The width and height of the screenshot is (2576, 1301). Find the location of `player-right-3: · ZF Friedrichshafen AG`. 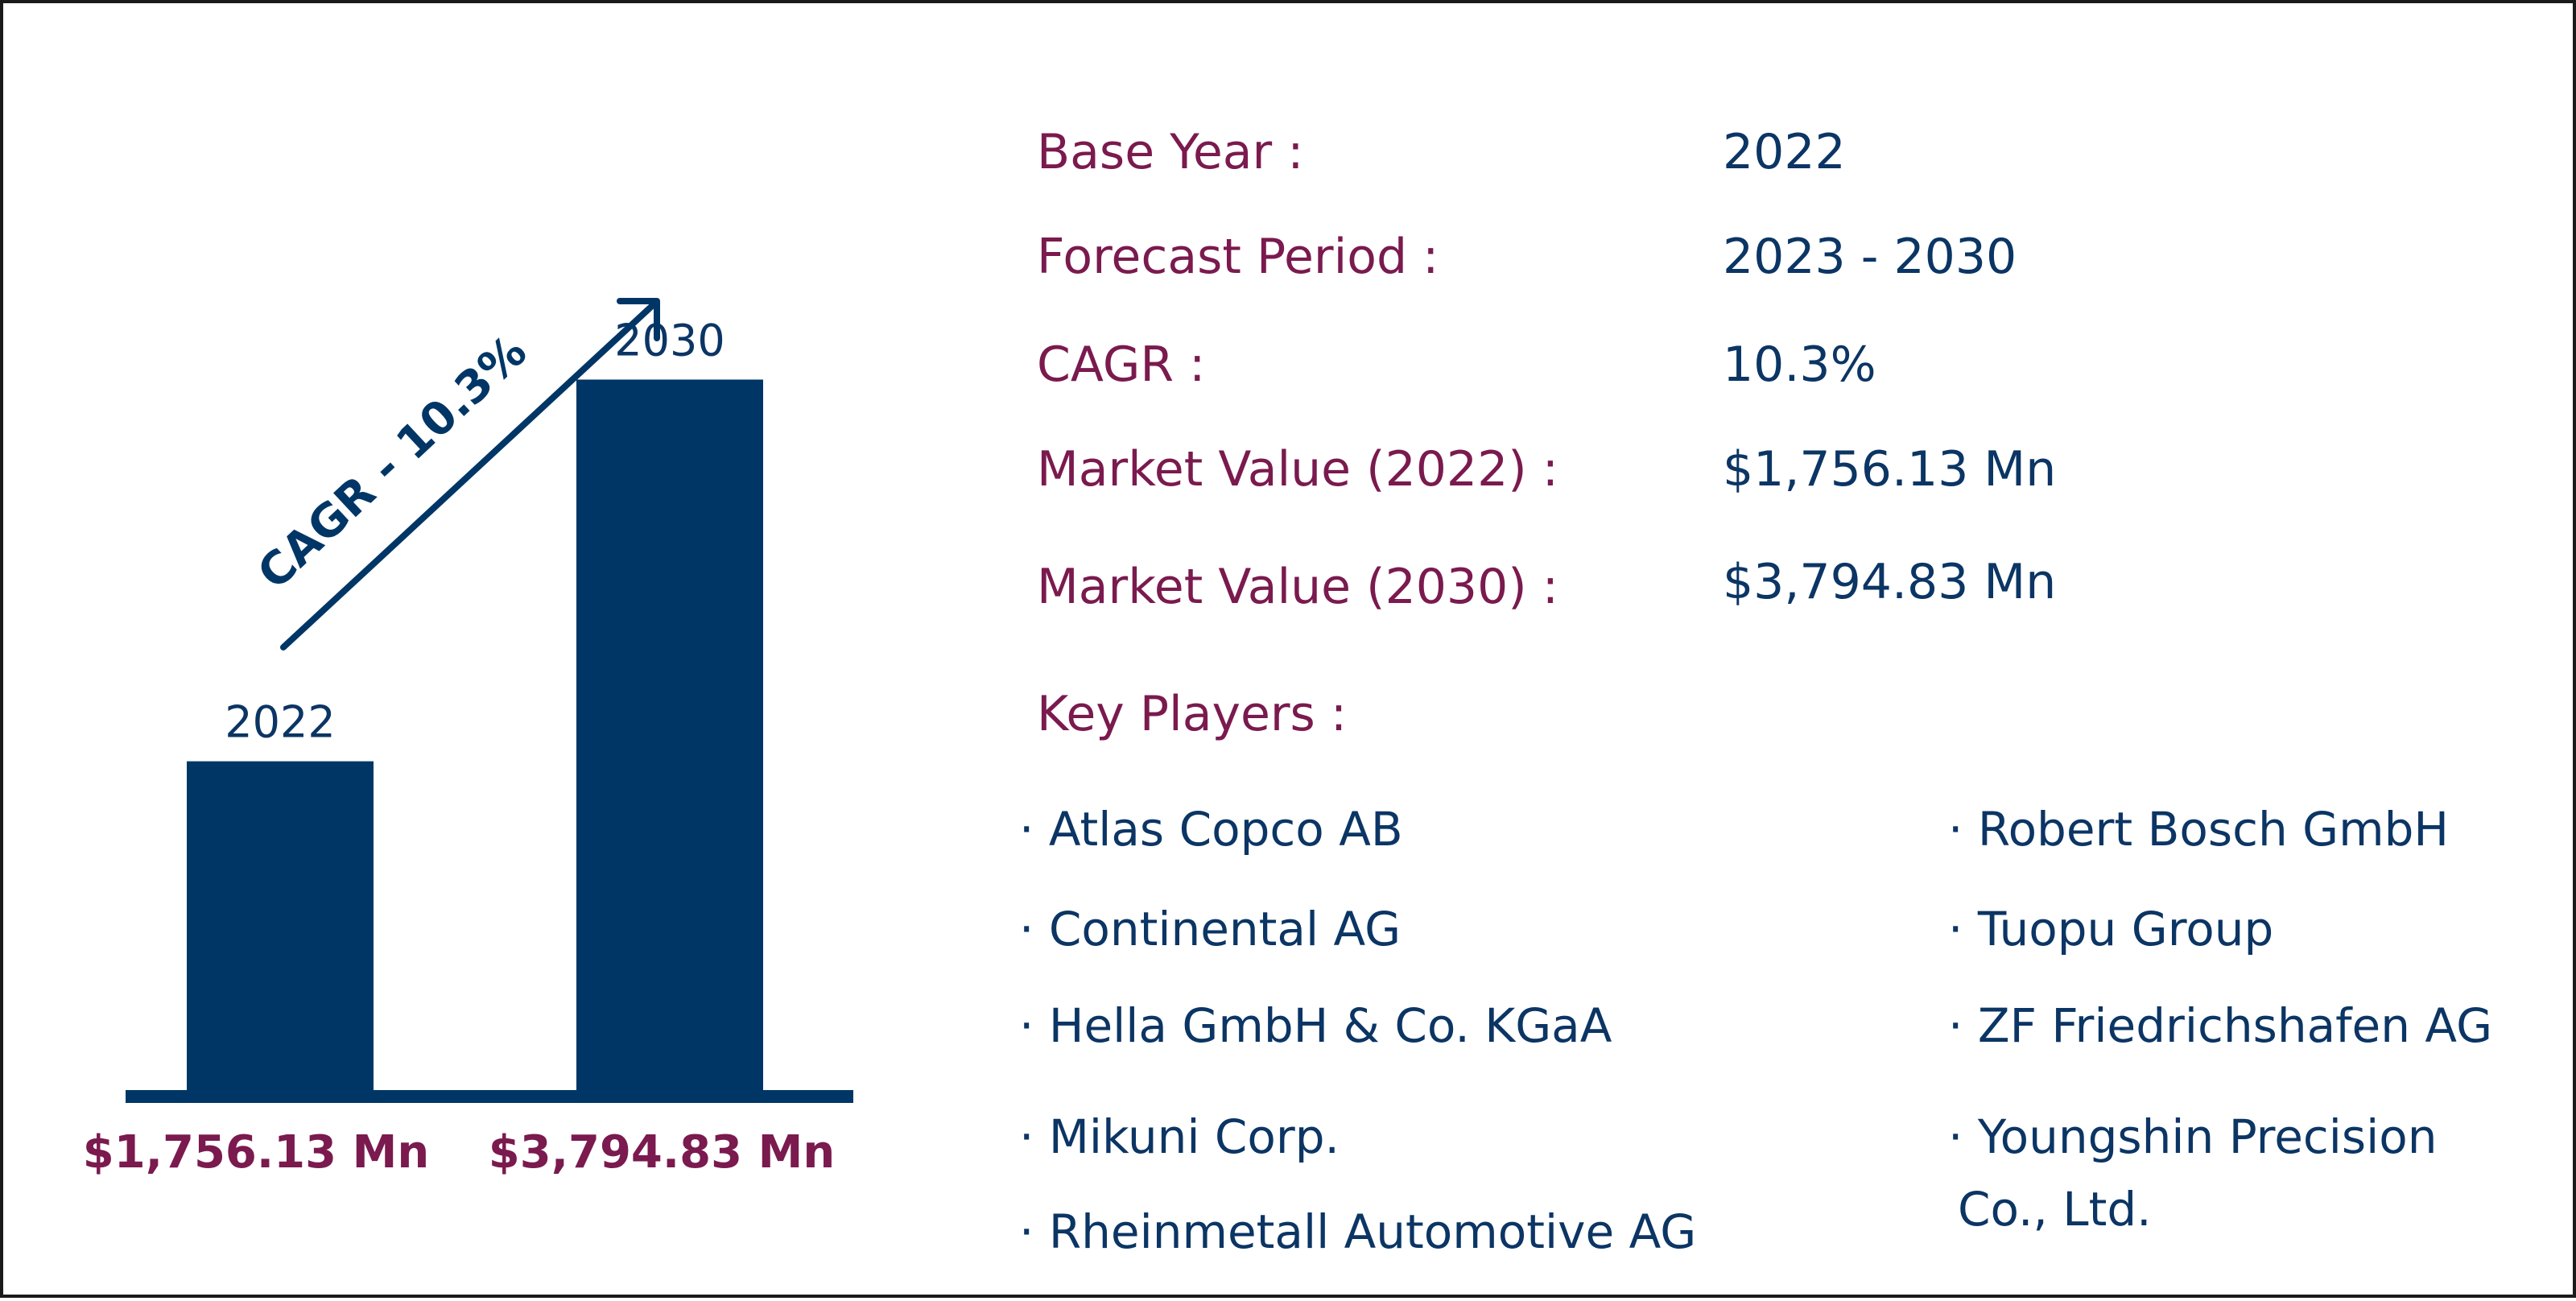

player-right-3: · ZF Friedrichshafen AG is located at coordinates (2220, 1025).